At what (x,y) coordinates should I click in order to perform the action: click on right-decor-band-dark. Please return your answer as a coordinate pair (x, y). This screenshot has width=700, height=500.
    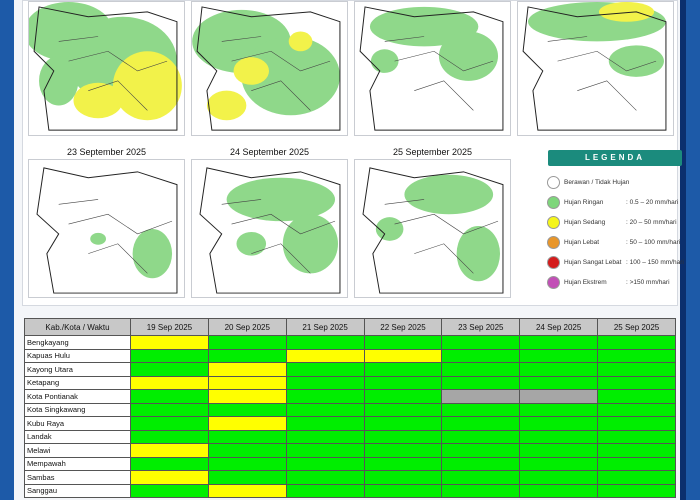
    Looking at the image, I should click on (683, 250).